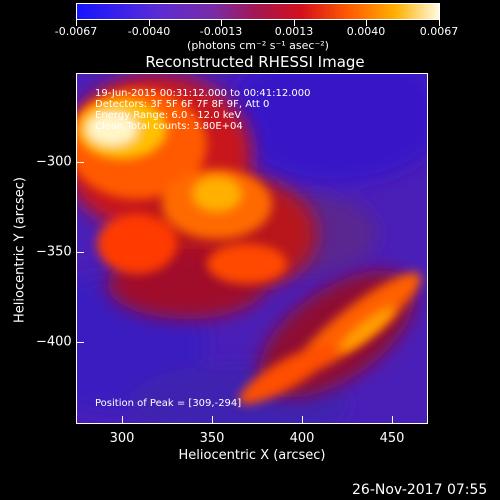 The height and width of the screenshot is (500, 500). Describe the element at coordinates (168, 115) in the screenshot. I see `energy-range-text: Energy Range: 6.0 - 12.0 keV` at that location.